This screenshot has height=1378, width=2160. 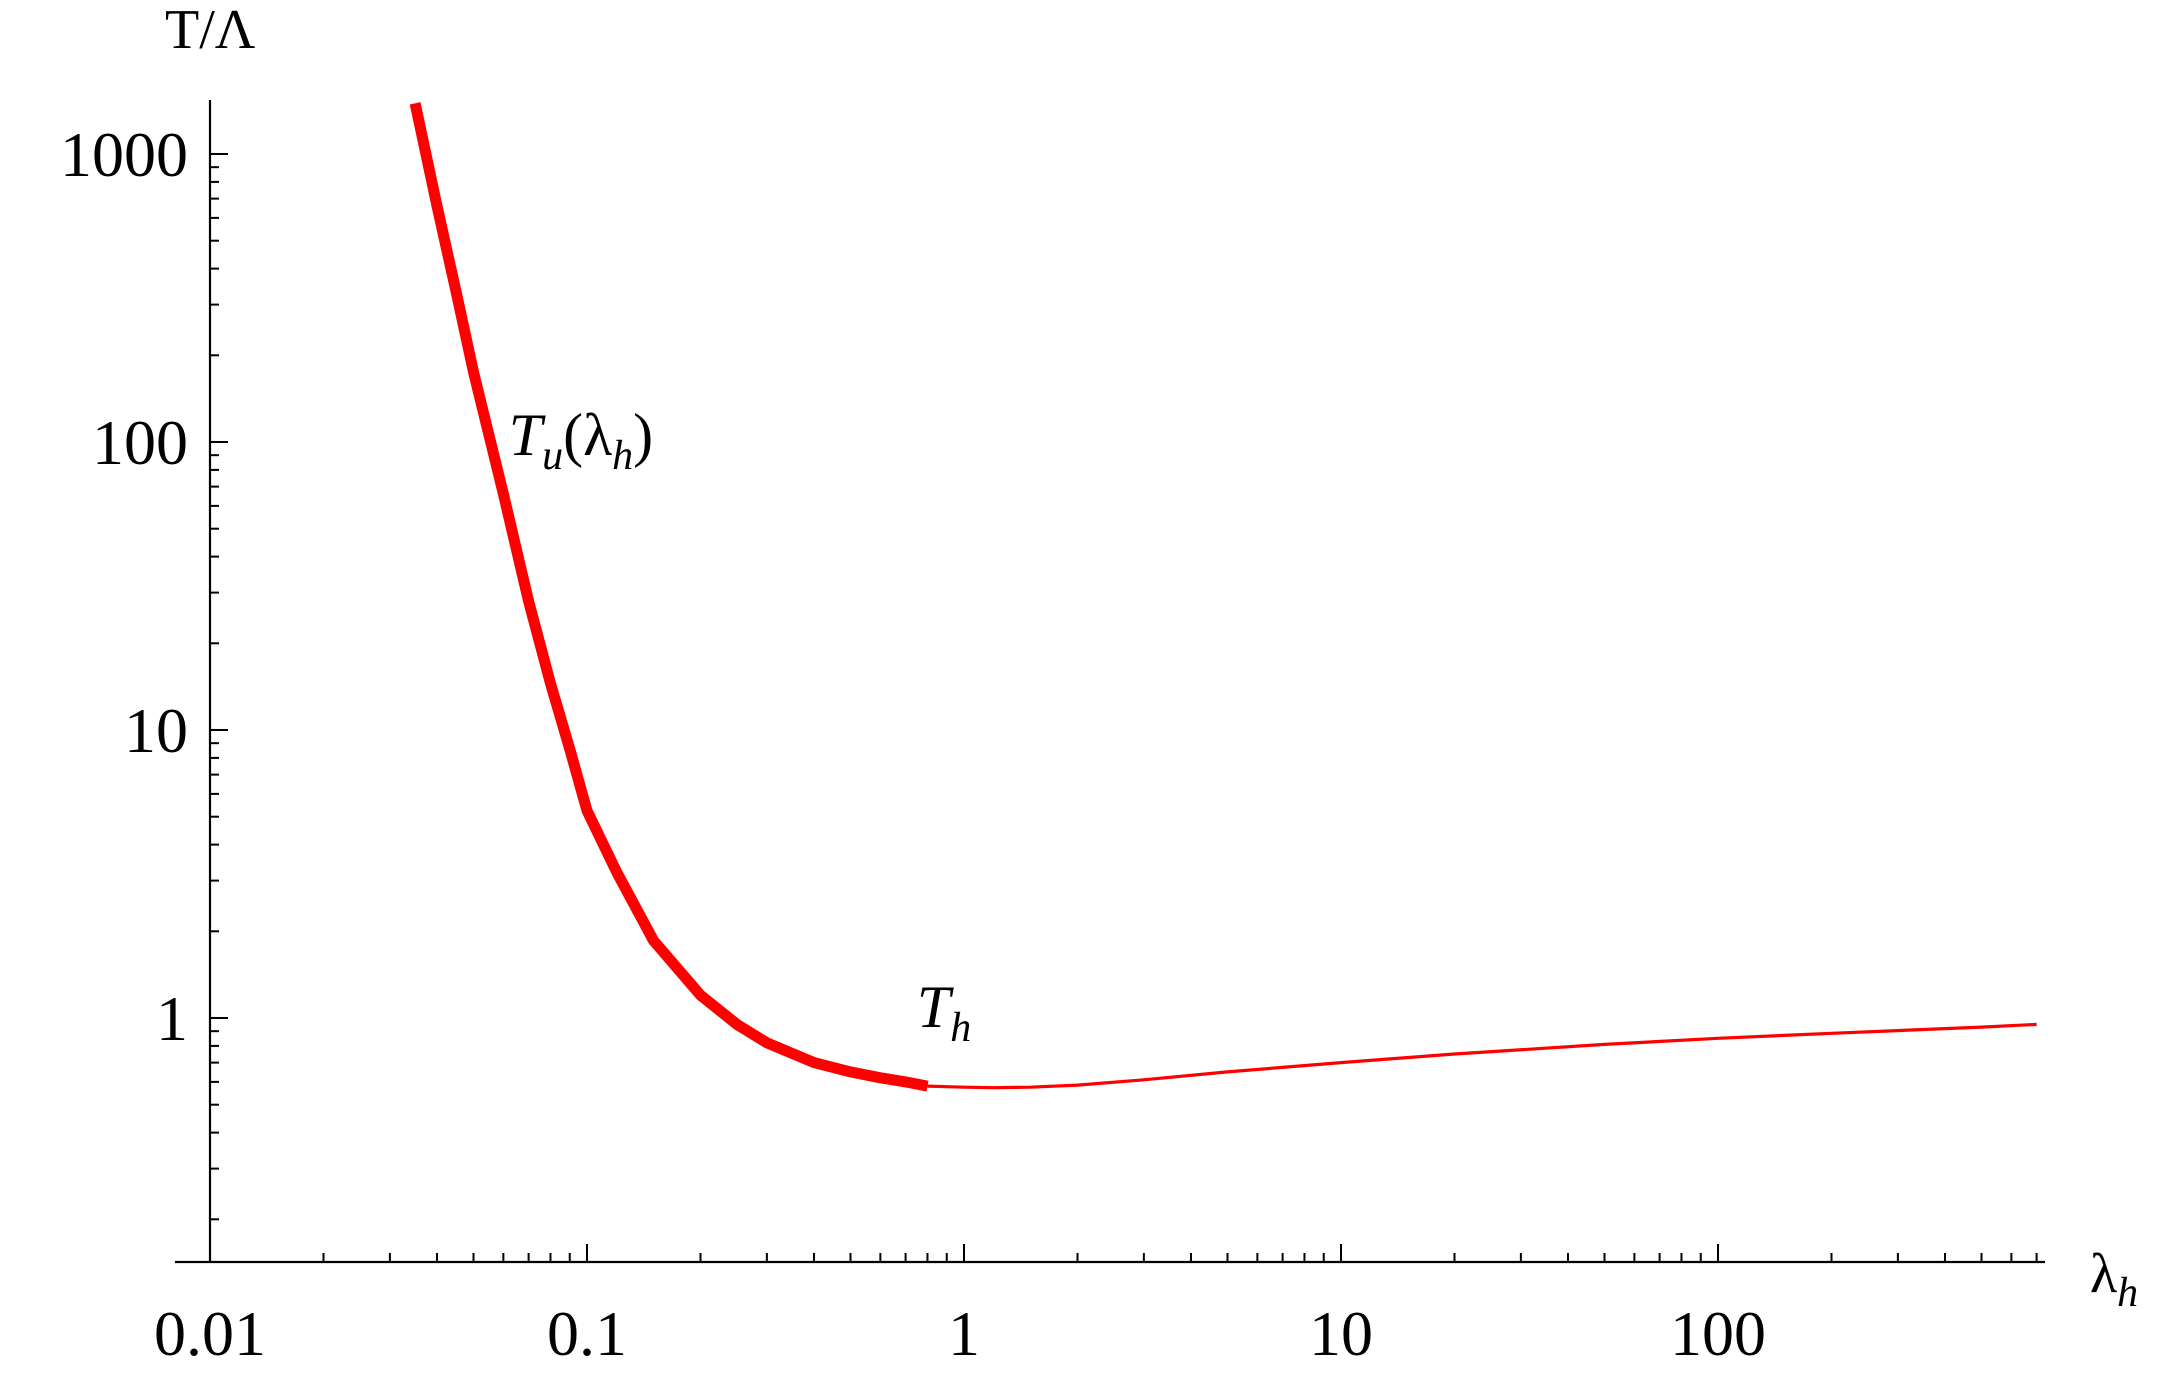 What do you see at coordinates (587, 1333) in the screenshot?
I see `x-tick-label: 0.1` at bounding box center [587, 1333].